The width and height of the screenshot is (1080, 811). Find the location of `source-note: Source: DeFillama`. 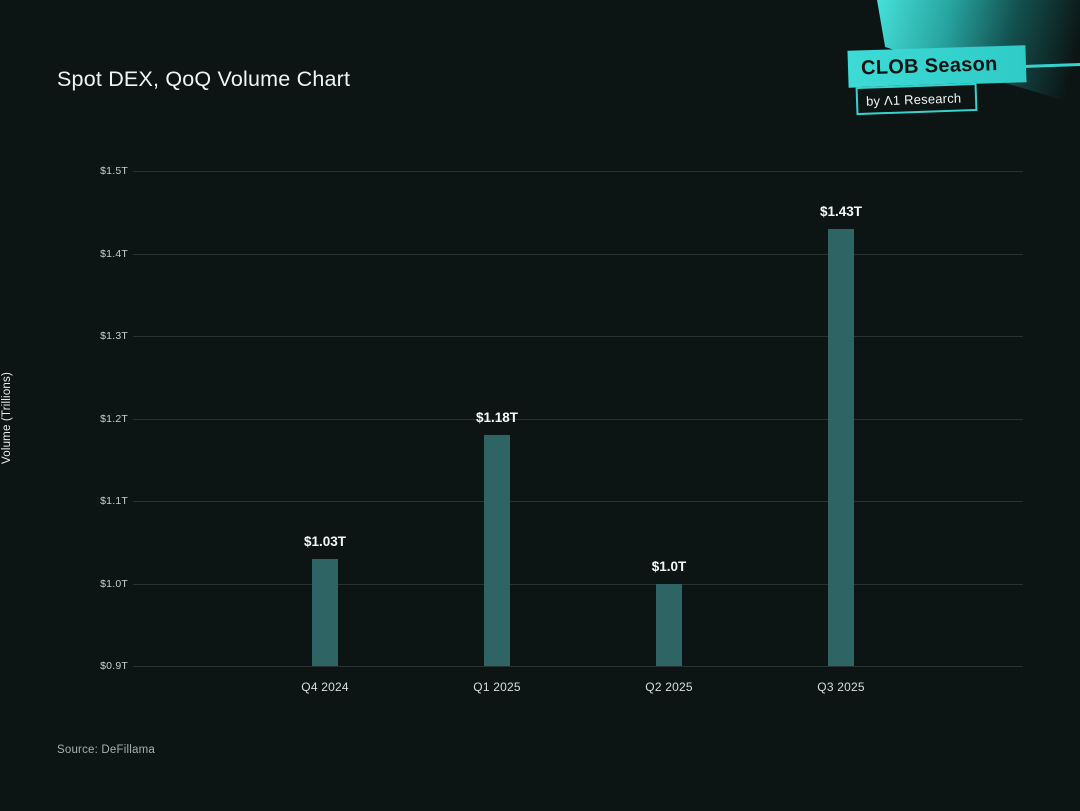

source-note: Source: DeFillama is located at coordinates (106, 750).